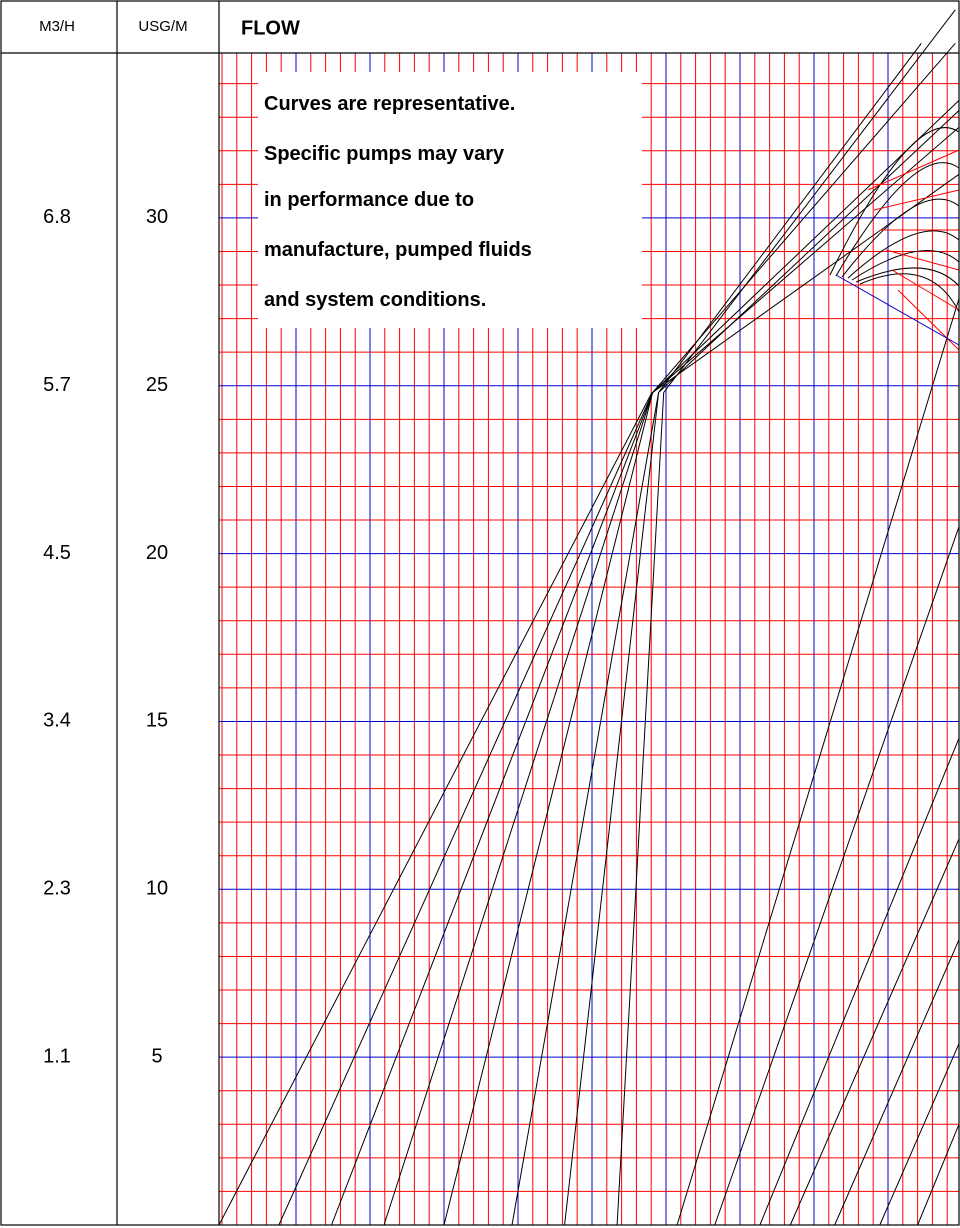 This screenshot has width=960, height=1228. I want to click on chart-title: FLOW, so click(270, 28).